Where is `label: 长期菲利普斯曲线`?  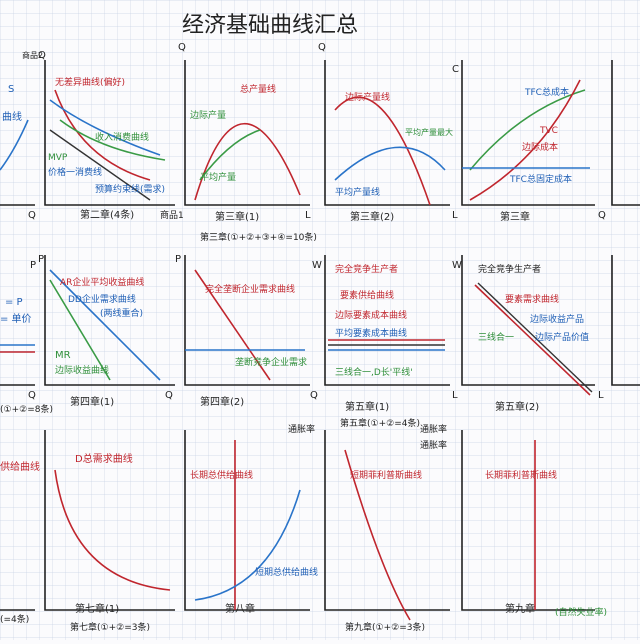 label: 长期菲利普斯曲线 is located at coordinates (521, 475).